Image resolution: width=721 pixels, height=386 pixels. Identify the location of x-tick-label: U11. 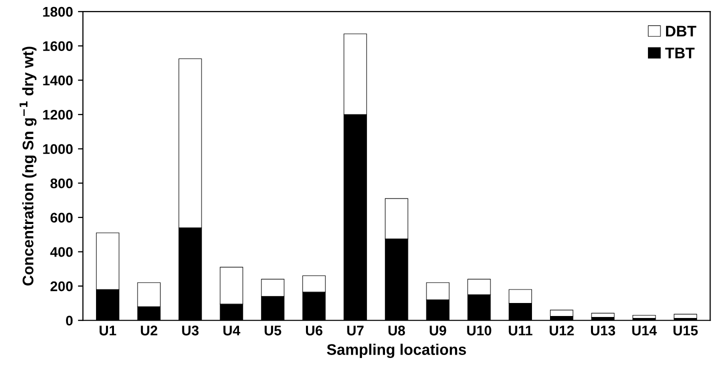
(520, 331).